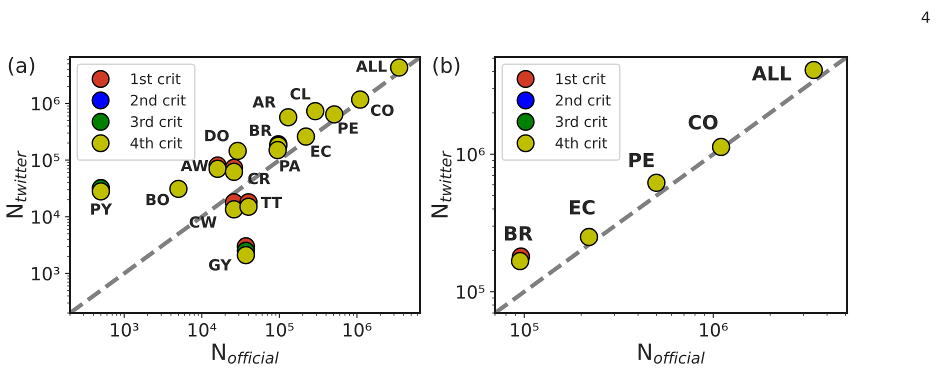 The height and width of the screenshot is (370, 940). What do you see at coordinates (101, 209) in the screenshot?
I see `annotation: PY` at bounding box center [101, 209].